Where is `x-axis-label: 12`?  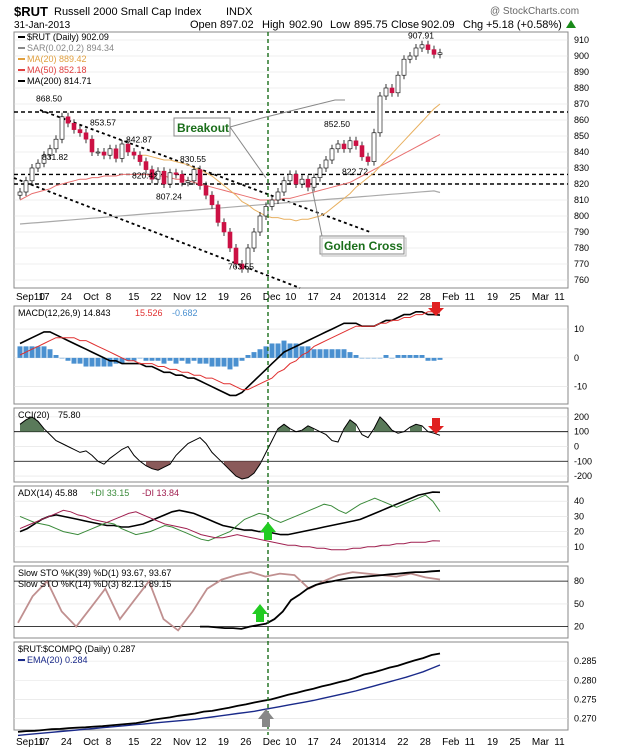 x-axis-label: 12 is located at coordinates (201, 297).